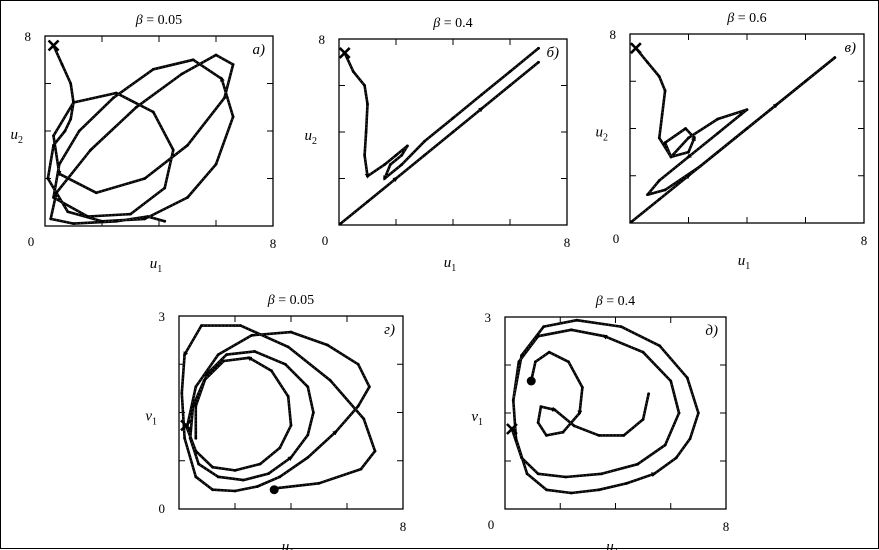 The width and height of the screenshot is (879, 550). What do you see at coordinates (850, 48) in the screenshot?
I see `panel-label: в)` at bounding box center [850, 48].